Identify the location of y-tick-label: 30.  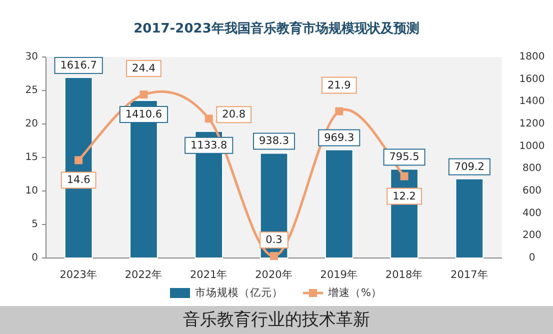
(31, 57).